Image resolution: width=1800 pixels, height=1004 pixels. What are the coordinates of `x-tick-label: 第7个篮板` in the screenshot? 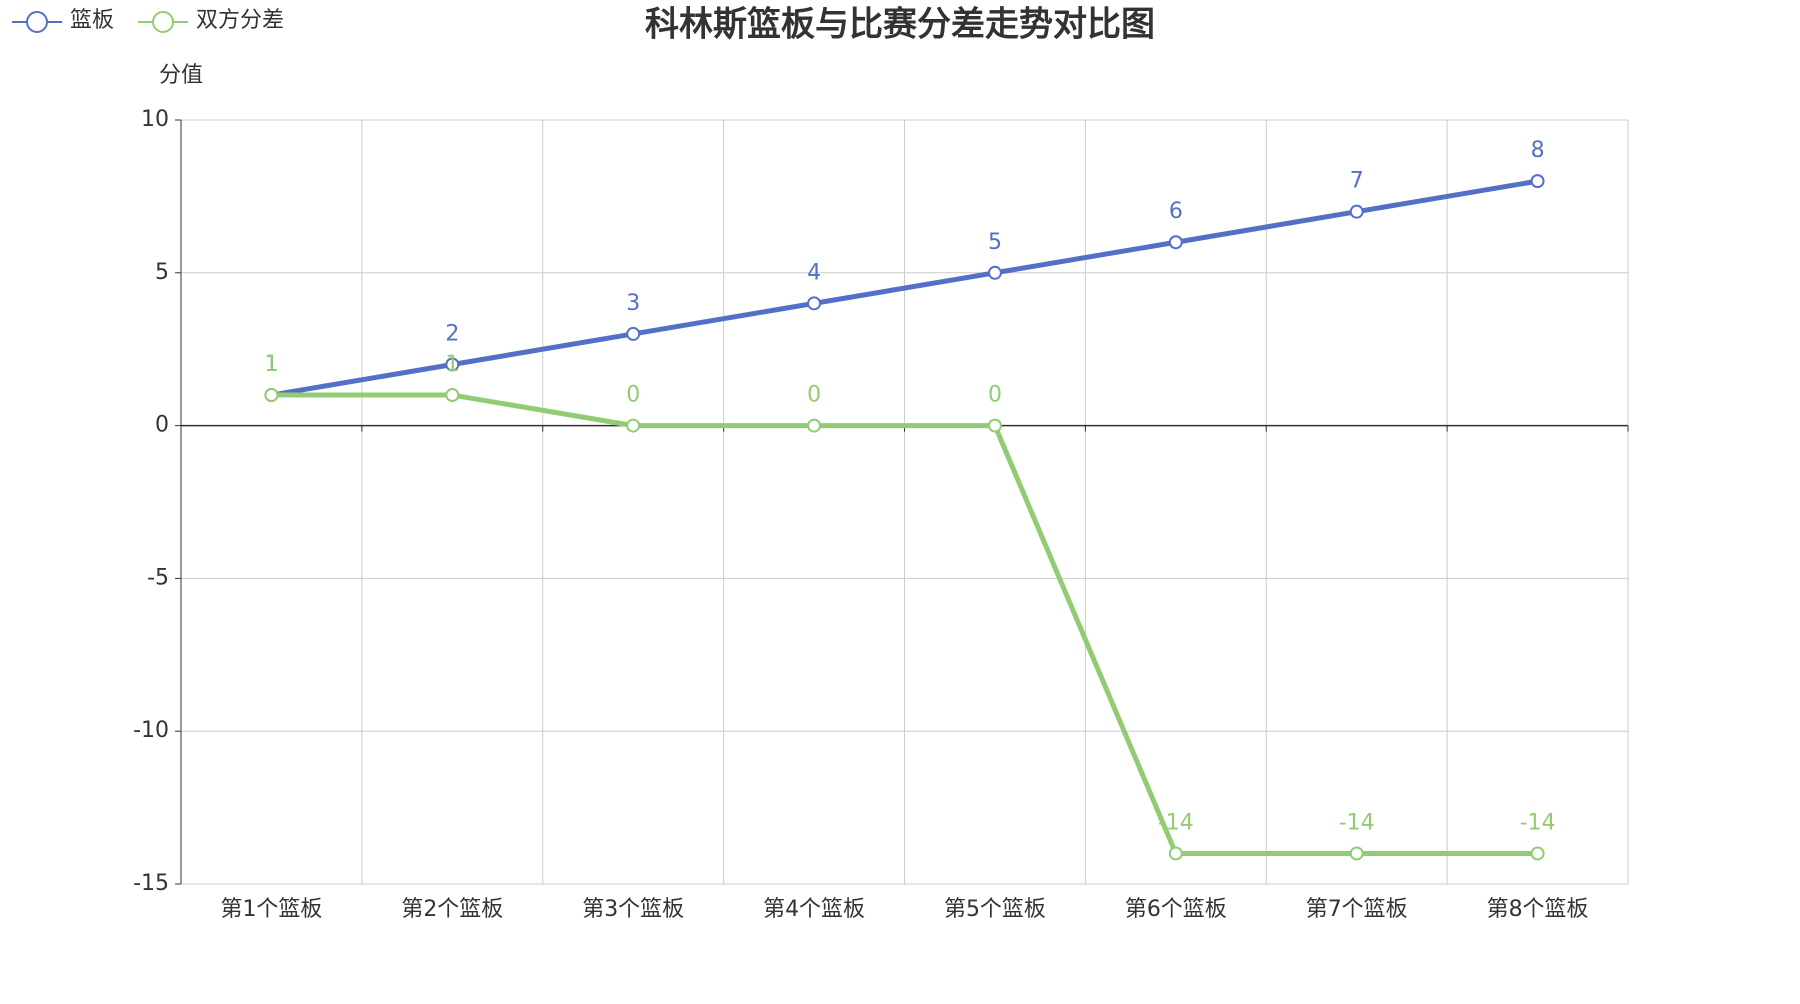 It's located at (1357, 909).